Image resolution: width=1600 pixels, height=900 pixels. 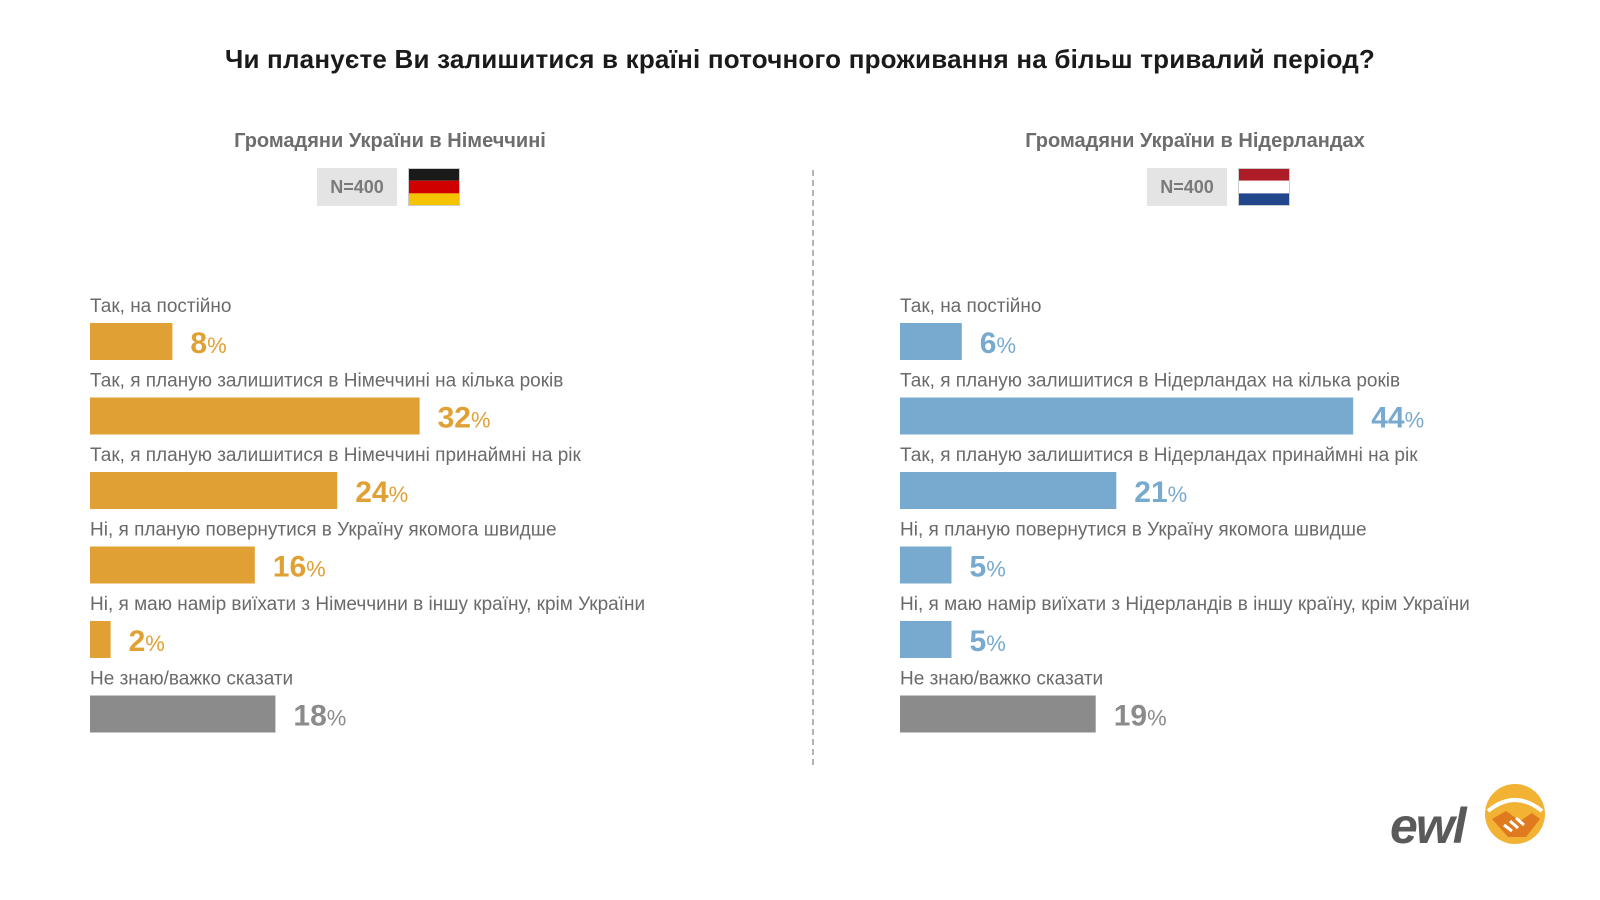 I want to click on value-label: 21%, so click(x=1160, y=492).